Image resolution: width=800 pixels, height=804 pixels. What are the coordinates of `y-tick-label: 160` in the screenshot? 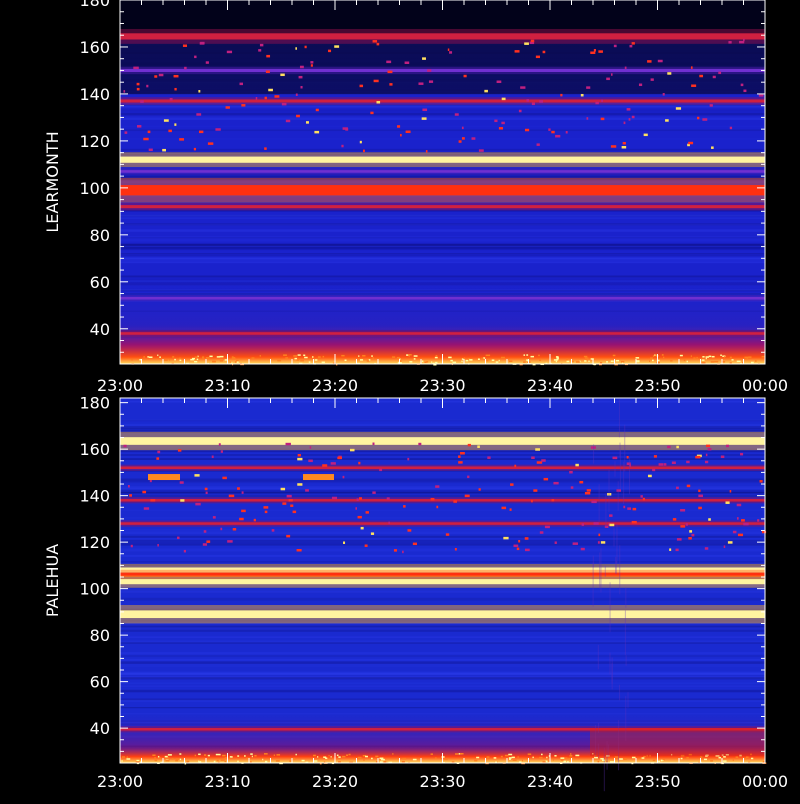 It's located at (94, 47).